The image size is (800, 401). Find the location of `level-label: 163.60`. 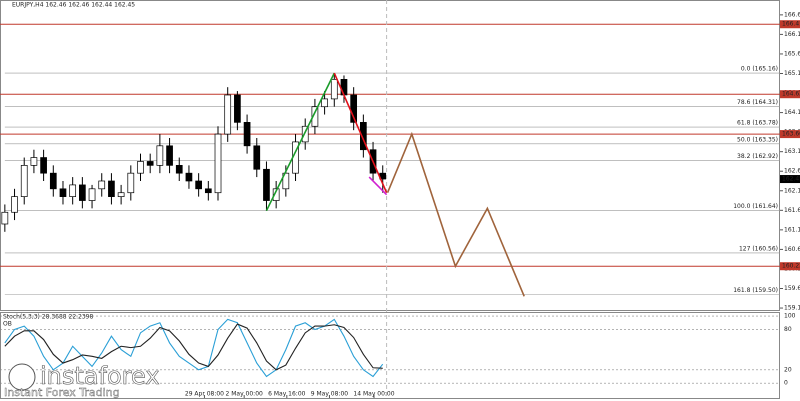

level-label: 163.60 is located at coordinates (791, 134).